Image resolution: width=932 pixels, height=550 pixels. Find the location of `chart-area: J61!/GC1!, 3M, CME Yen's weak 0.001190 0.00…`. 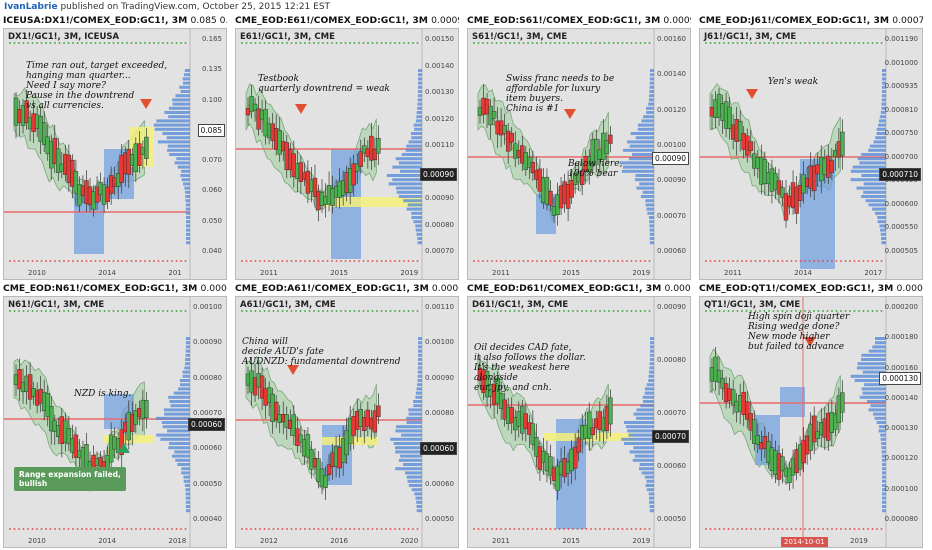

chart-area: J61!/GC1!, 3M, CME Yen's weak 0.001190 0.00… is located at coordinates (811, 154).